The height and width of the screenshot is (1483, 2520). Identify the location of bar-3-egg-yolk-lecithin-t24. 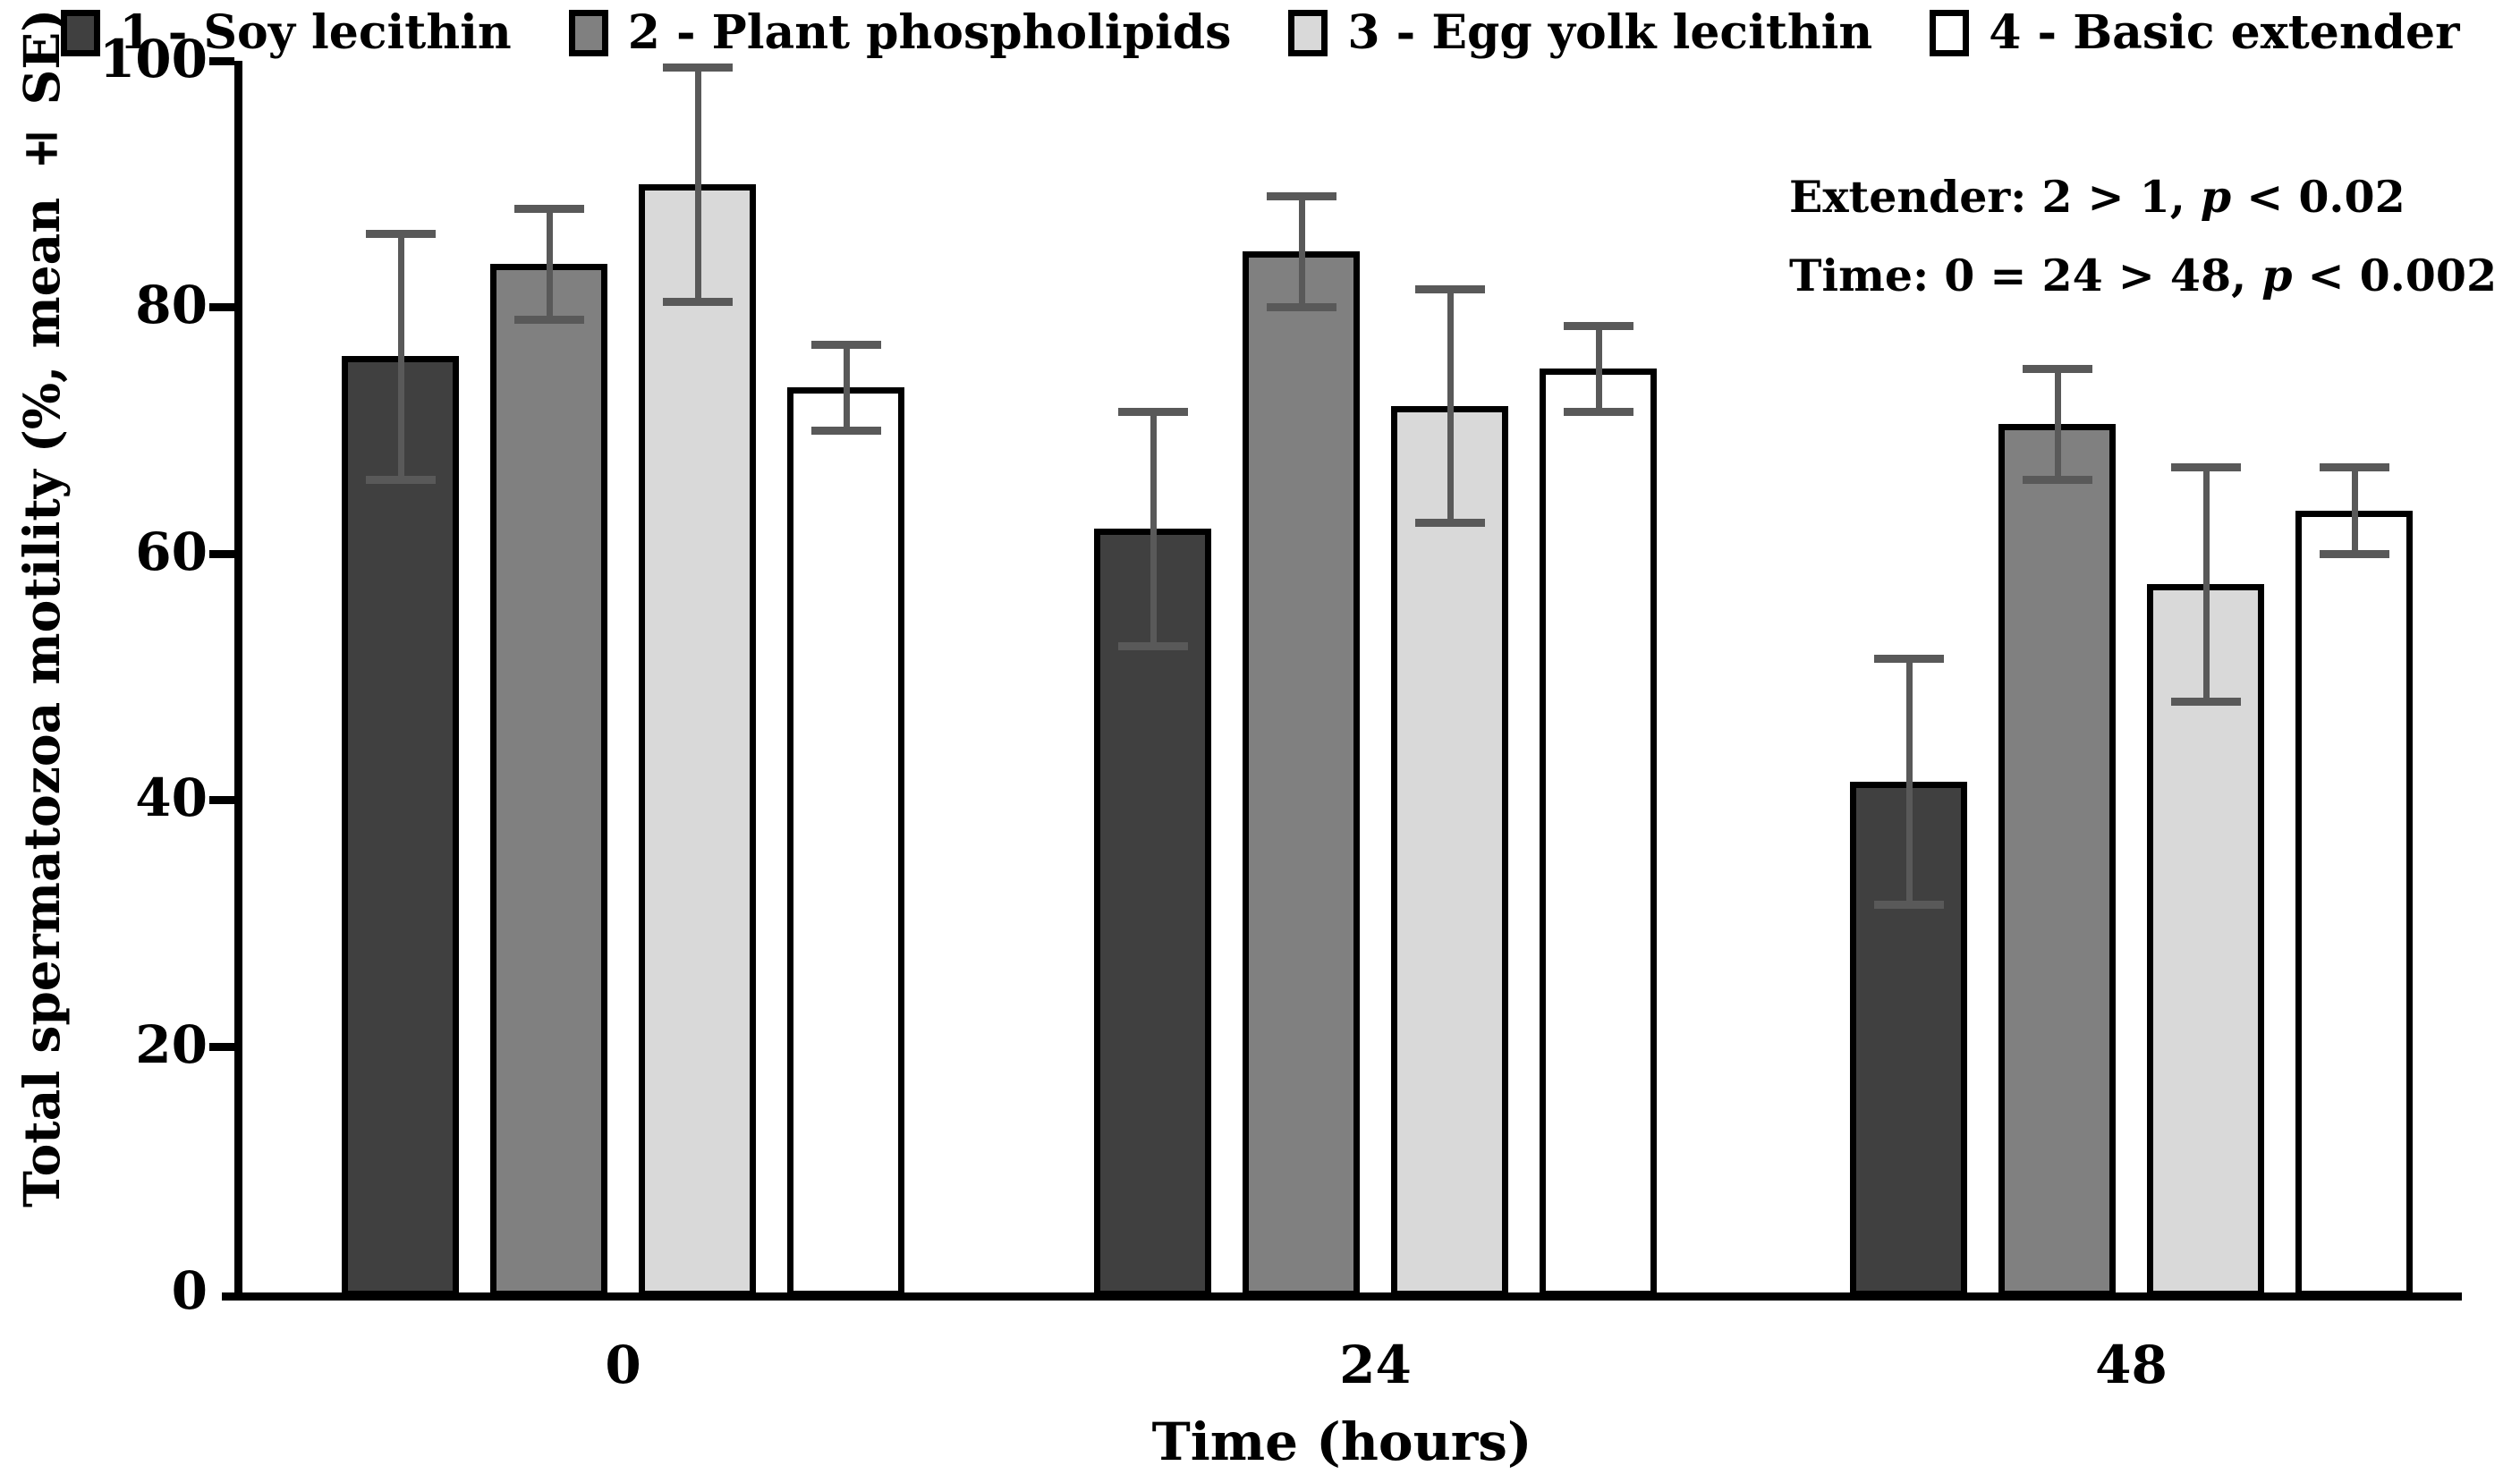
(1449, 851).